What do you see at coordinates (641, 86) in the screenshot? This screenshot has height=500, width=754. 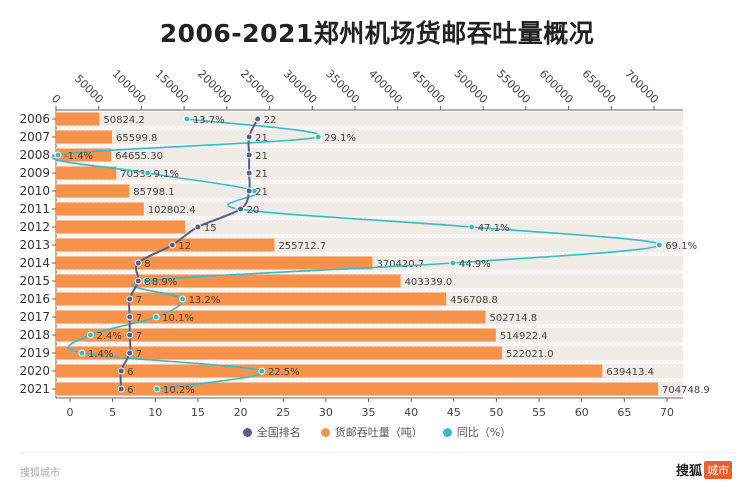 I see `top-axis-tick-label: 700000` at bounding box center [641, 86].